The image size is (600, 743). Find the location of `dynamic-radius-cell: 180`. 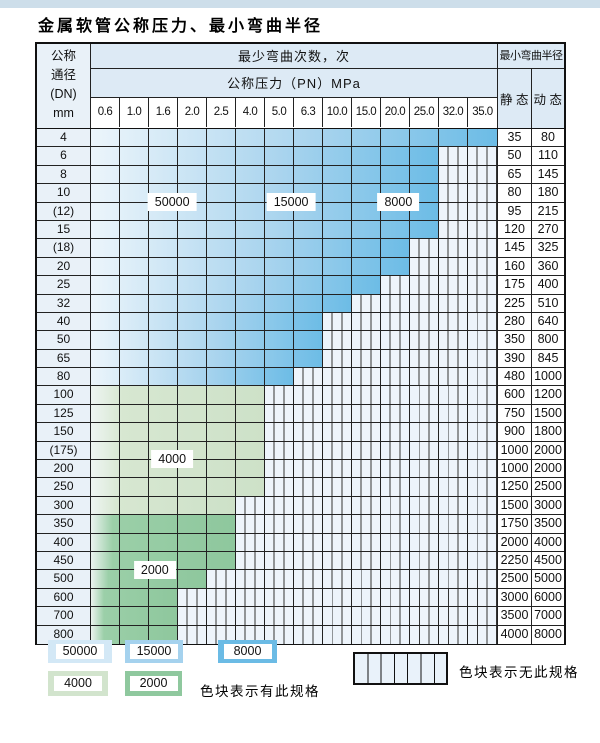

dynamic-radius-cell: 180 is located at coordinates (547, 193).